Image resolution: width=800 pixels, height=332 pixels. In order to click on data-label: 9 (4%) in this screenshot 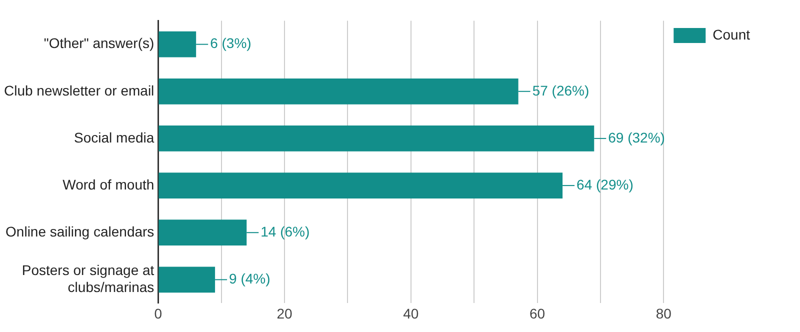, I will do `click(249, 278)`.